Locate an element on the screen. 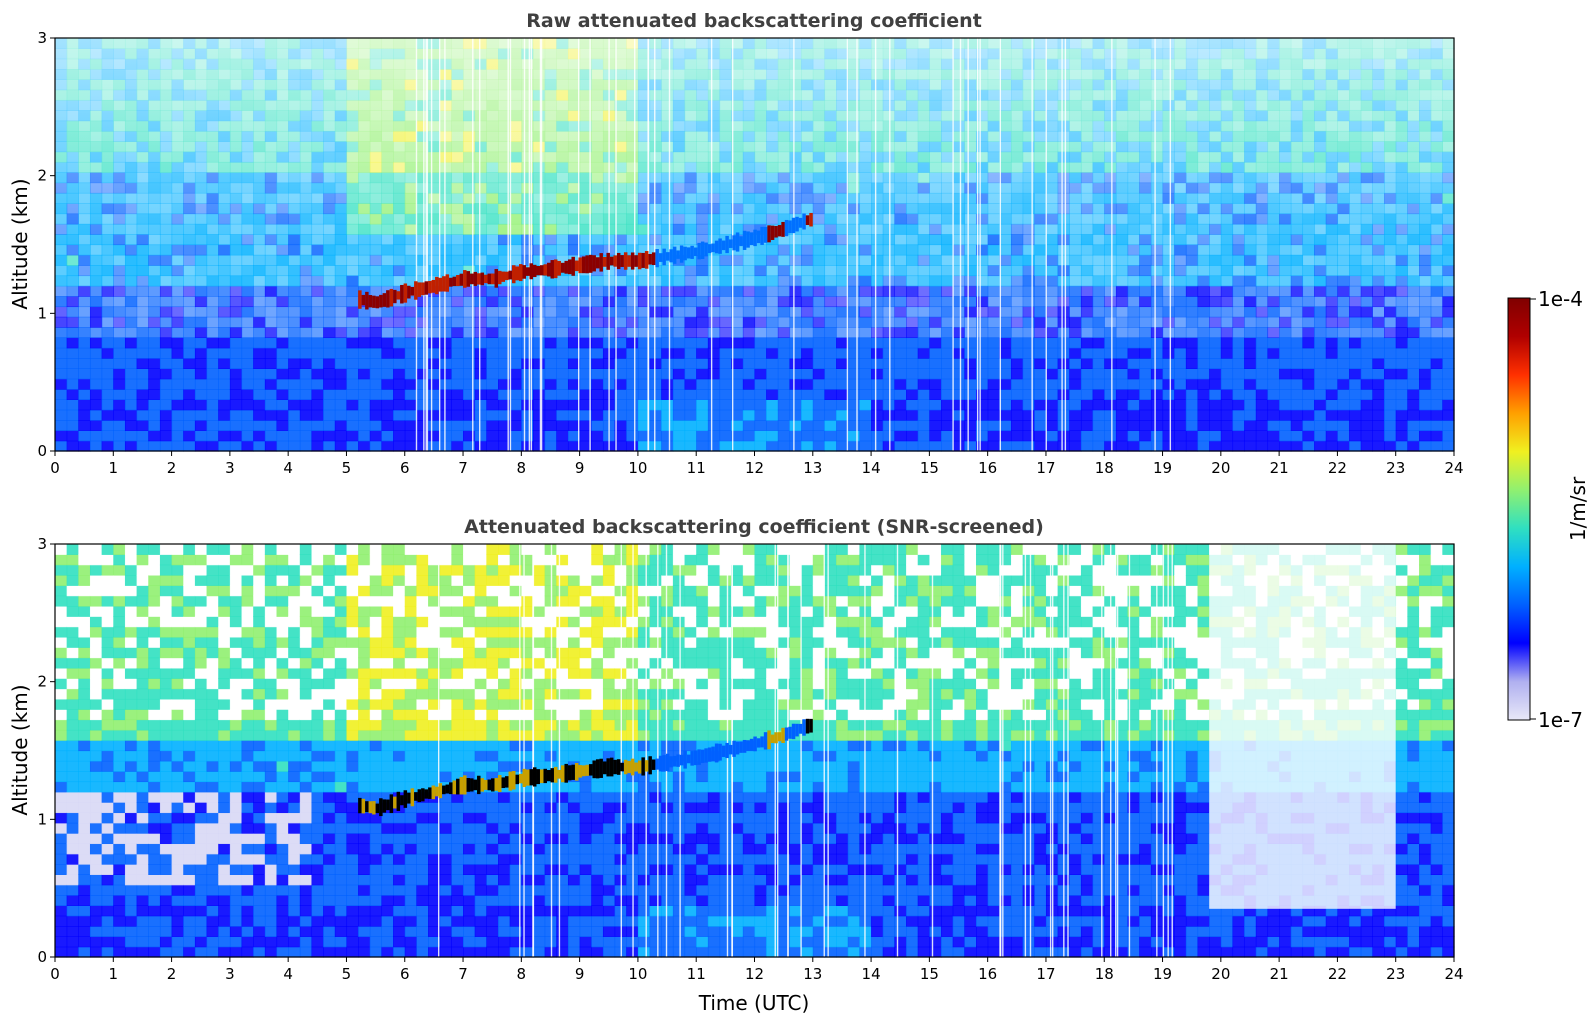 This screenshot has height=1020, width=1595. x-axis-screened: 0 1 2 3 4 5 6 7 8 9 10 11 12 13 14 15 16 17 18 19 20 21 22 23 24 is located at coordinates (757, 970).